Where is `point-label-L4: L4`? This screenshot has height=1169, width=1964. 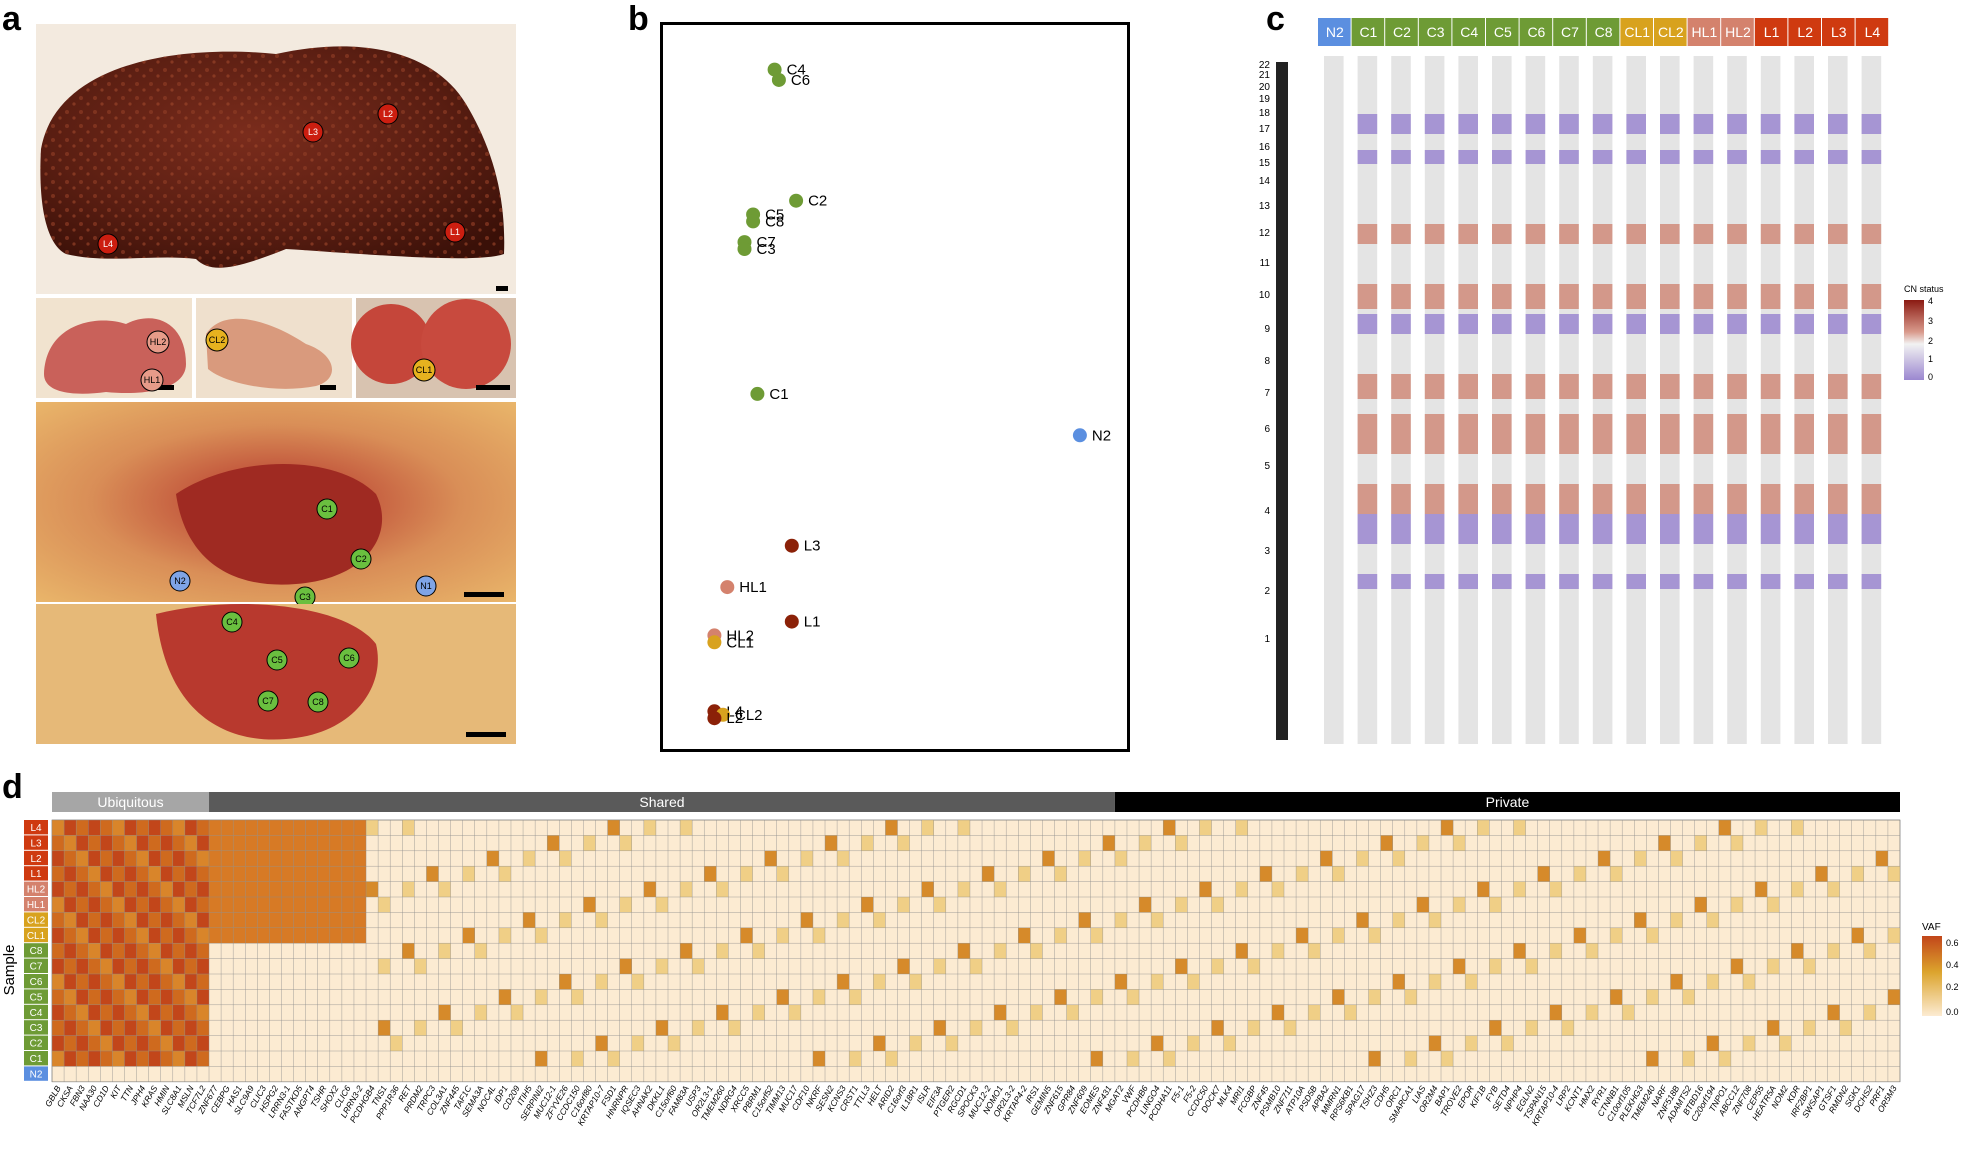
point-label-L4: L4 is located at coordinates (734, 711).